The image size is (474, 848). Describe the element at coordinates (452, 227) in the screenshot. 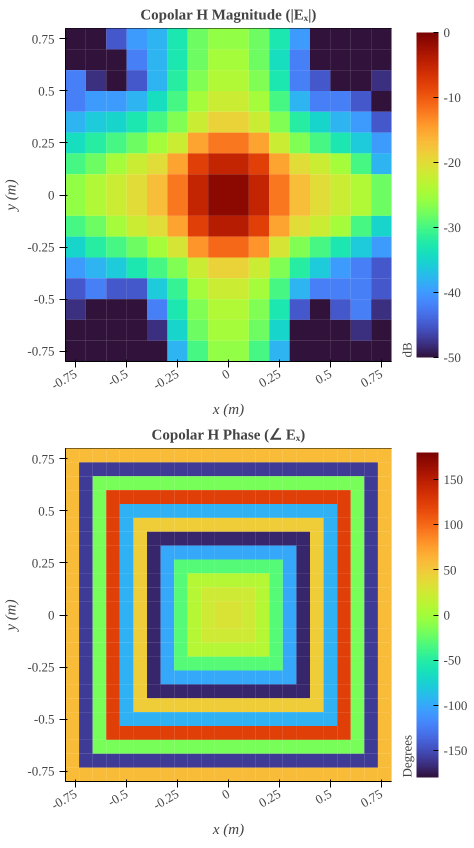

I see `color-bar-label: -30` at that location.